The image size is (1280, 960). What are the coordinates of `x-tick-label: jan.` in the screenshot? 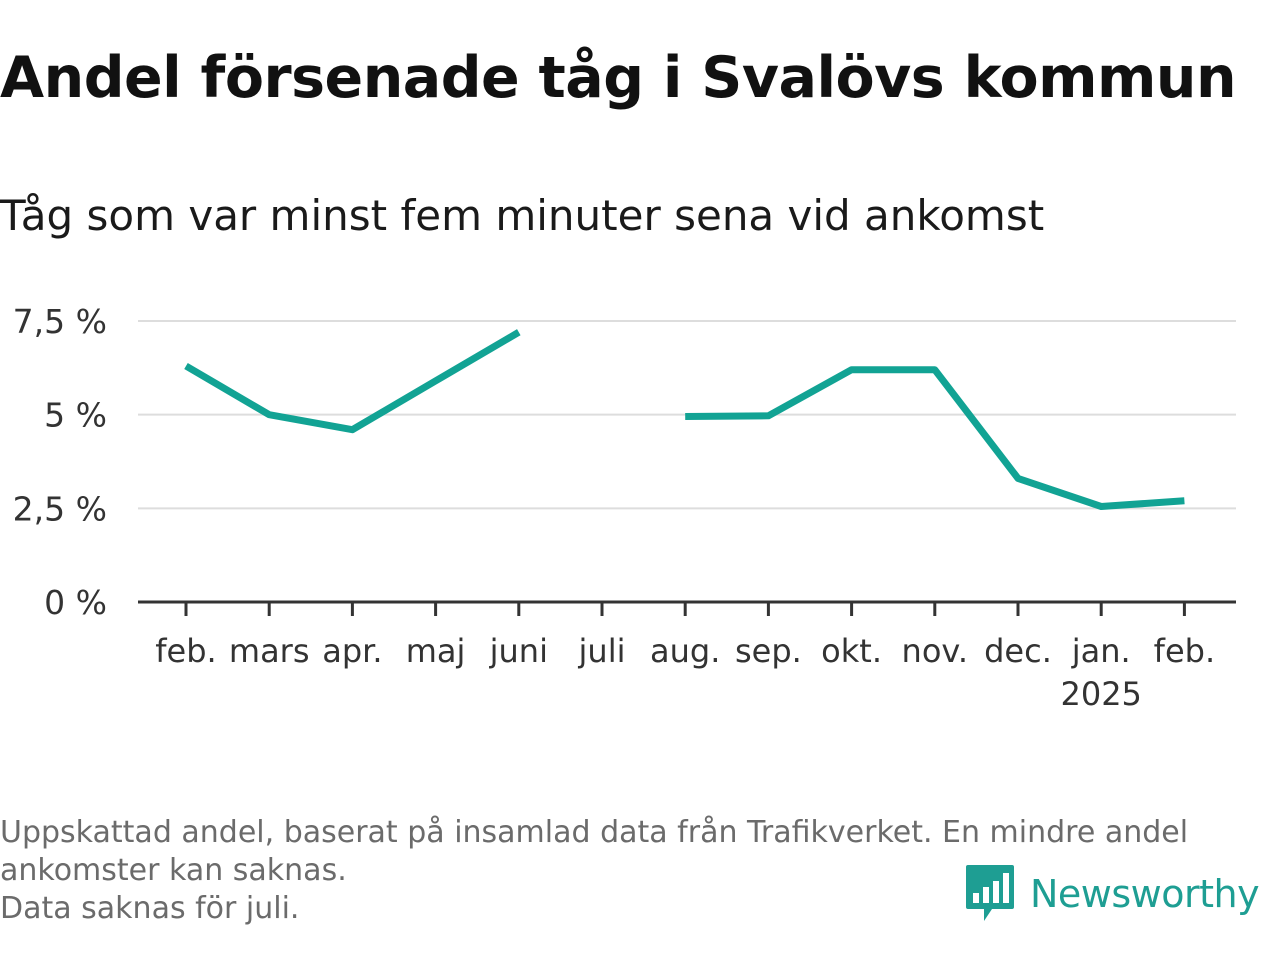 It's located at (1101, 651).